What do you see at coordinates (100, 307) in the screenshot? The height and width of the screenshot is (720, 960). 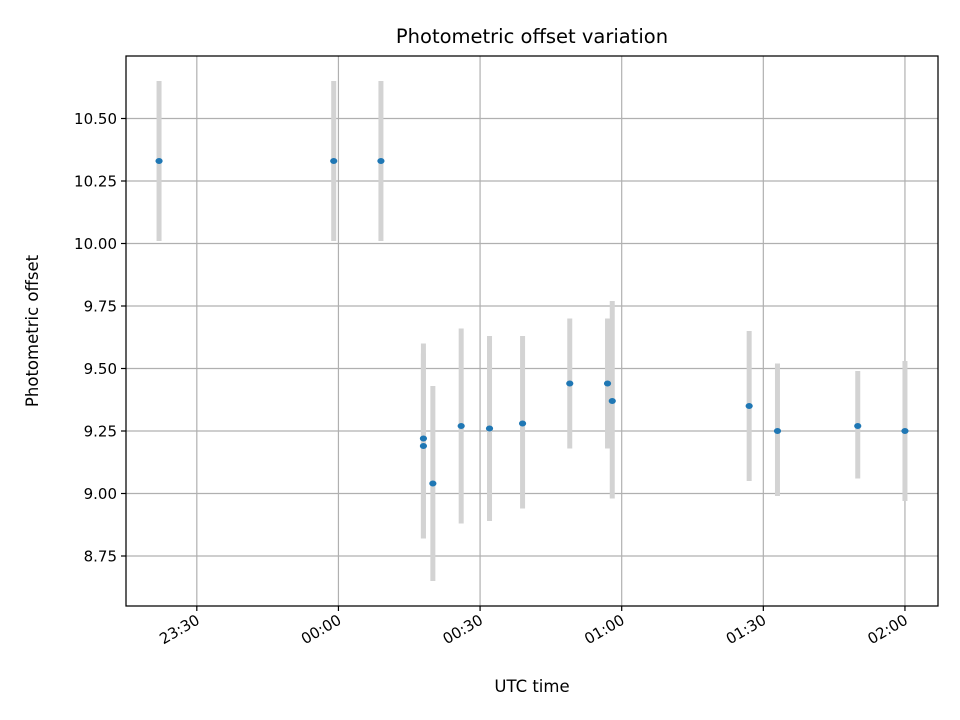 I see `y-tick-label: 9.75` at bounding box center [100, 307].